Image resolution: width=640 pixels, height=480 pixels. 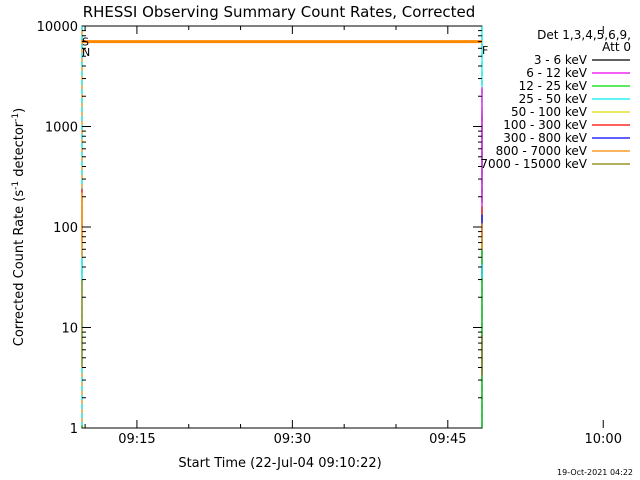 I want to click on legend-label: 800 - 7000 keV, so click(x=542, y=151).